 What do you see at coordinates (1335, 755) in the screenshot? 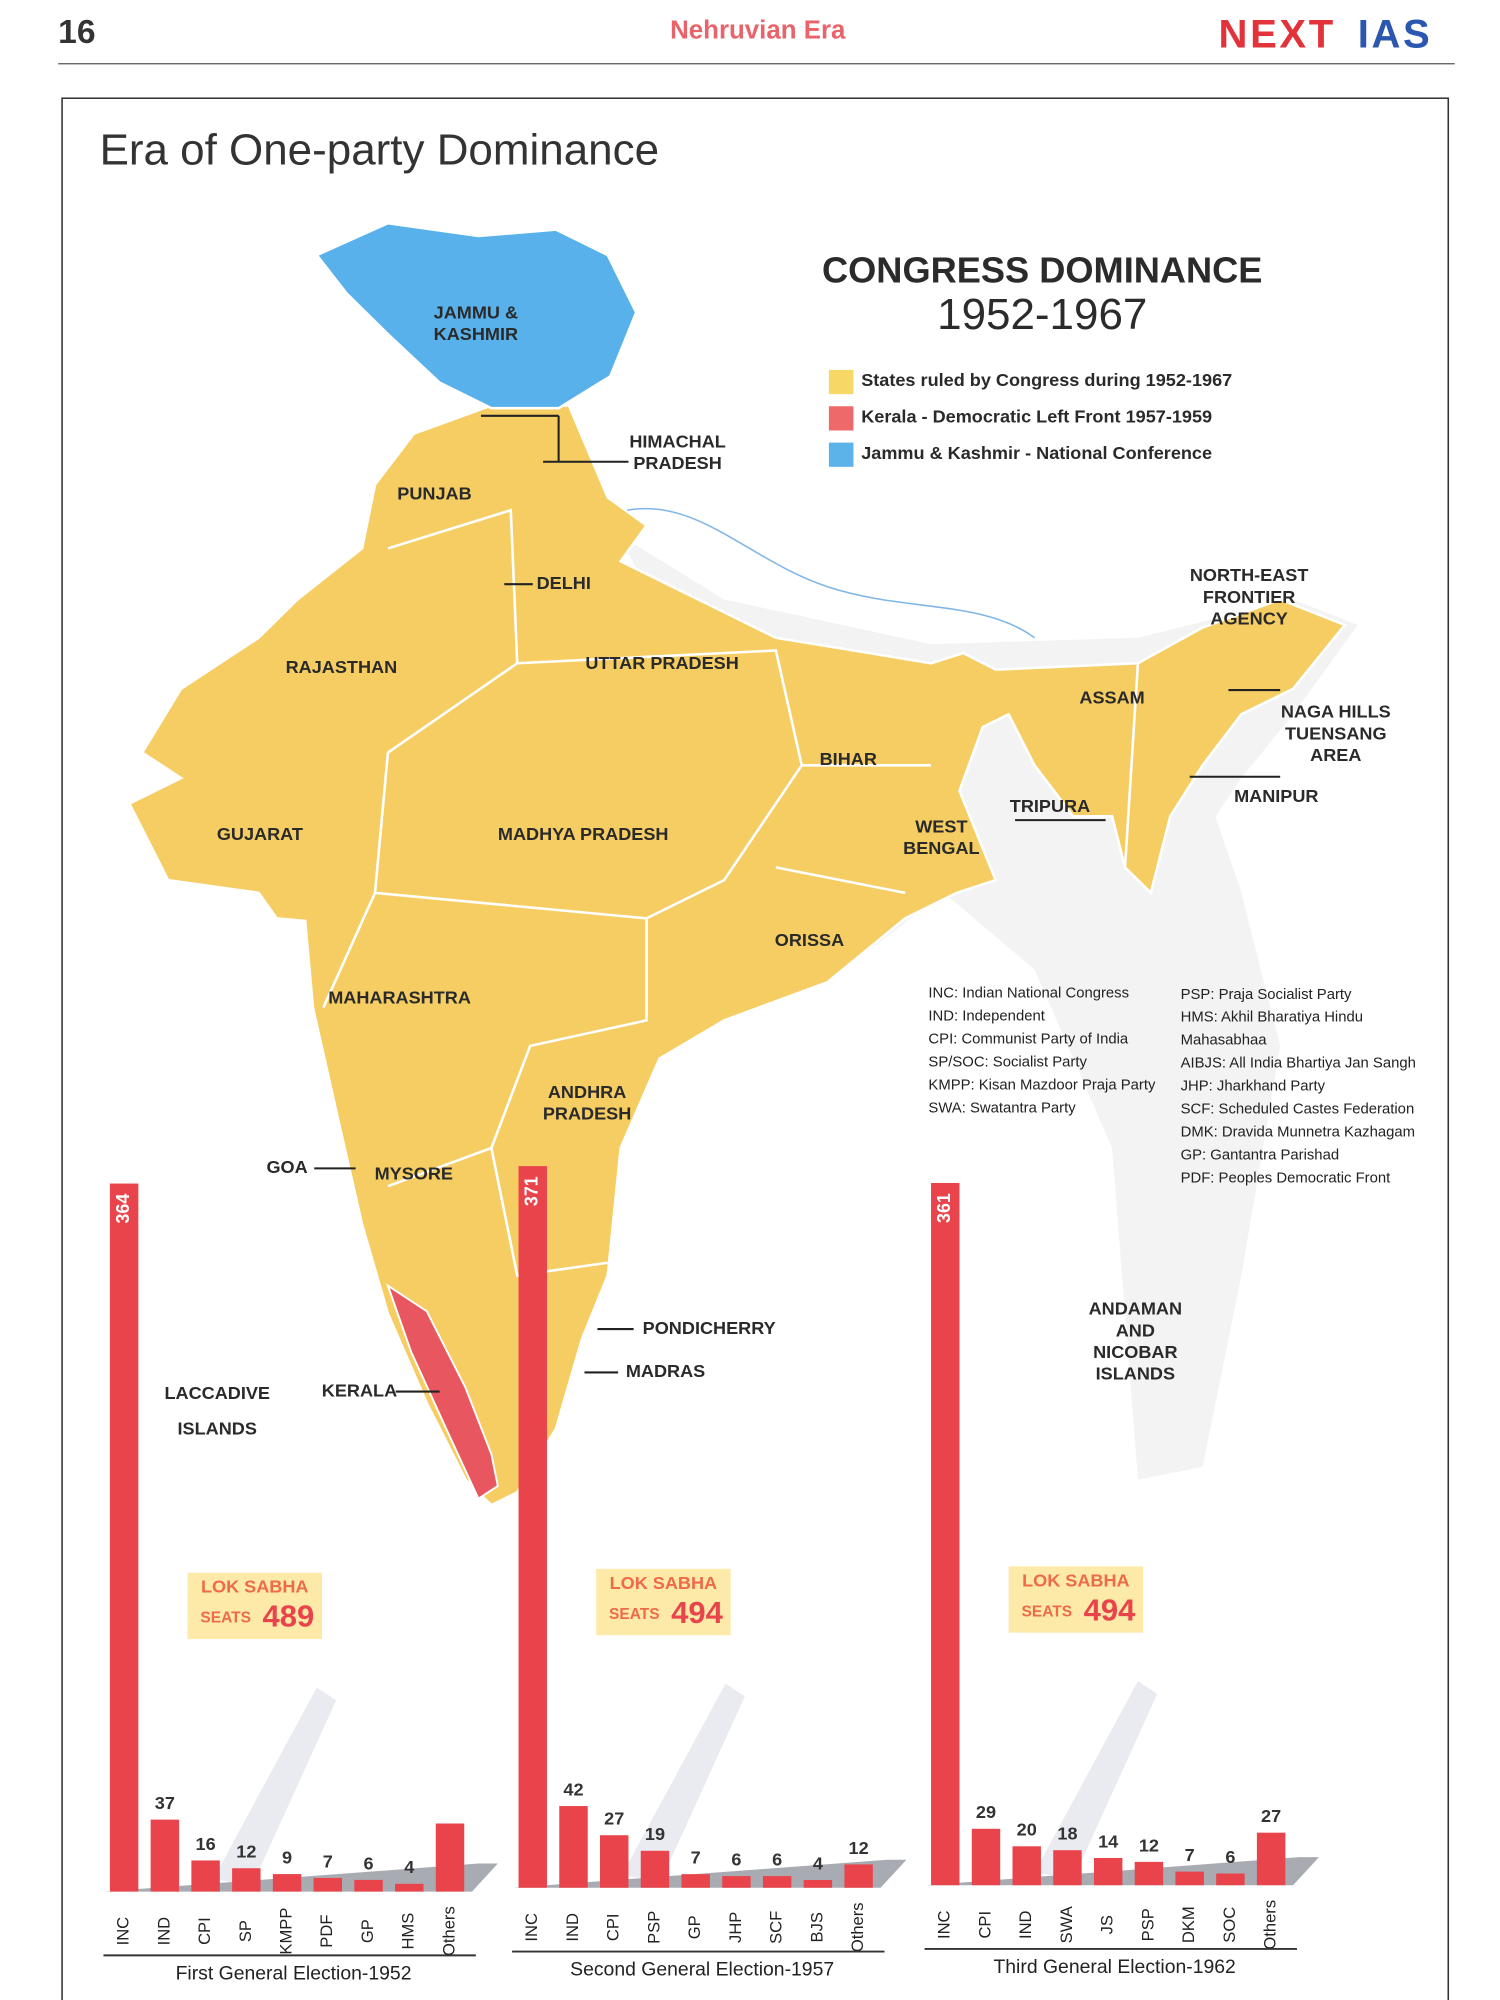
I see `map-label: AREA` at bounding box center [1335, 755].